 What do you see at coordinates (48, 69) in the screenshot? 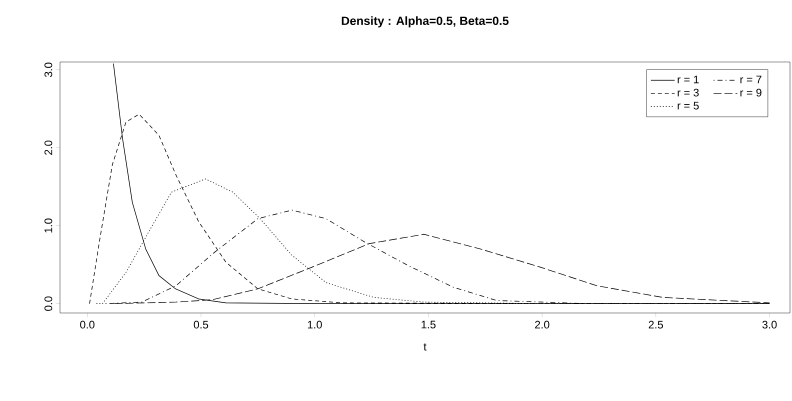
I see `y-tick-label: 3.0` at bounding box center [48, 69].